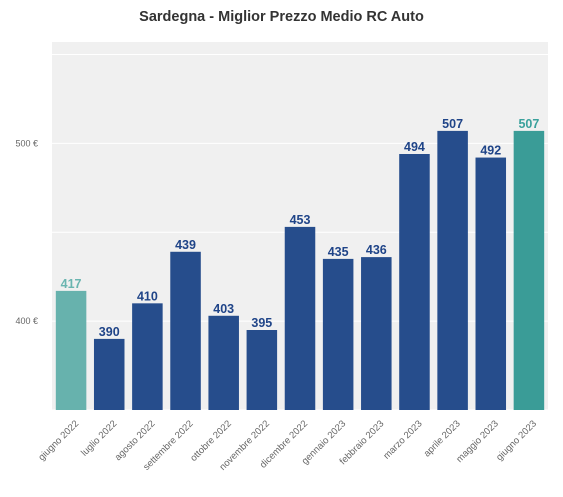 The height and width of the screenshot is (497, 563). Describe the element at coordinates (223, 309) in the screenshot. I see `bar-value-label: 403` at that location.